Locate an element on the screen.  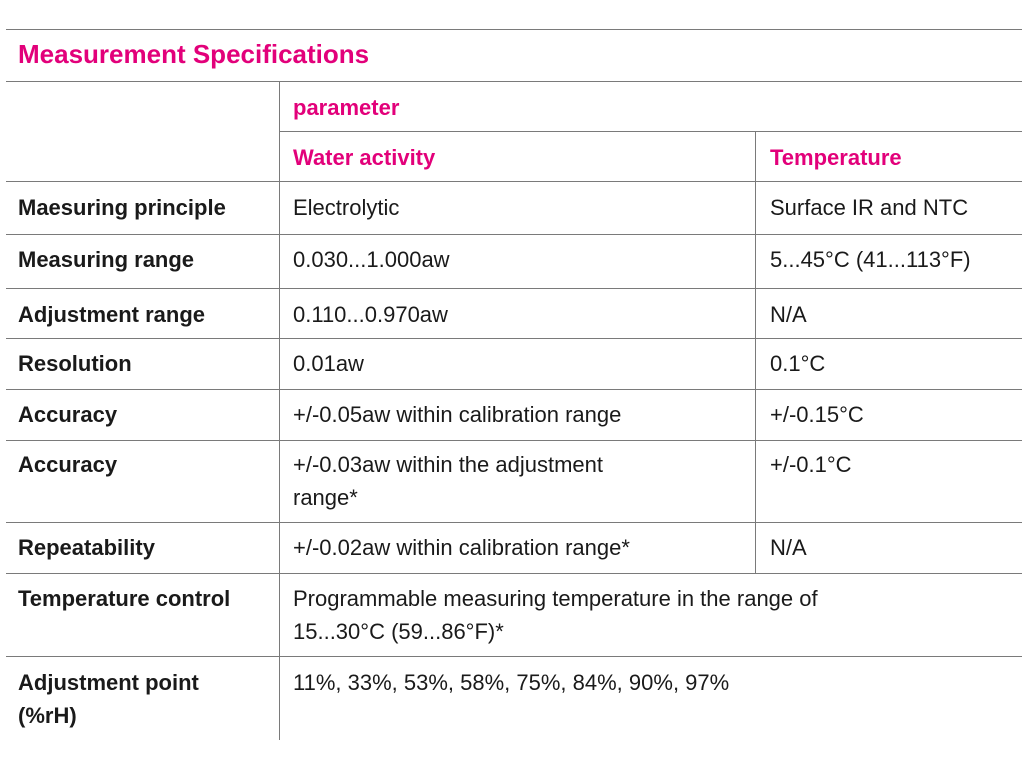
temperature-value: 0.1°C is located at coordinates (798, 363).